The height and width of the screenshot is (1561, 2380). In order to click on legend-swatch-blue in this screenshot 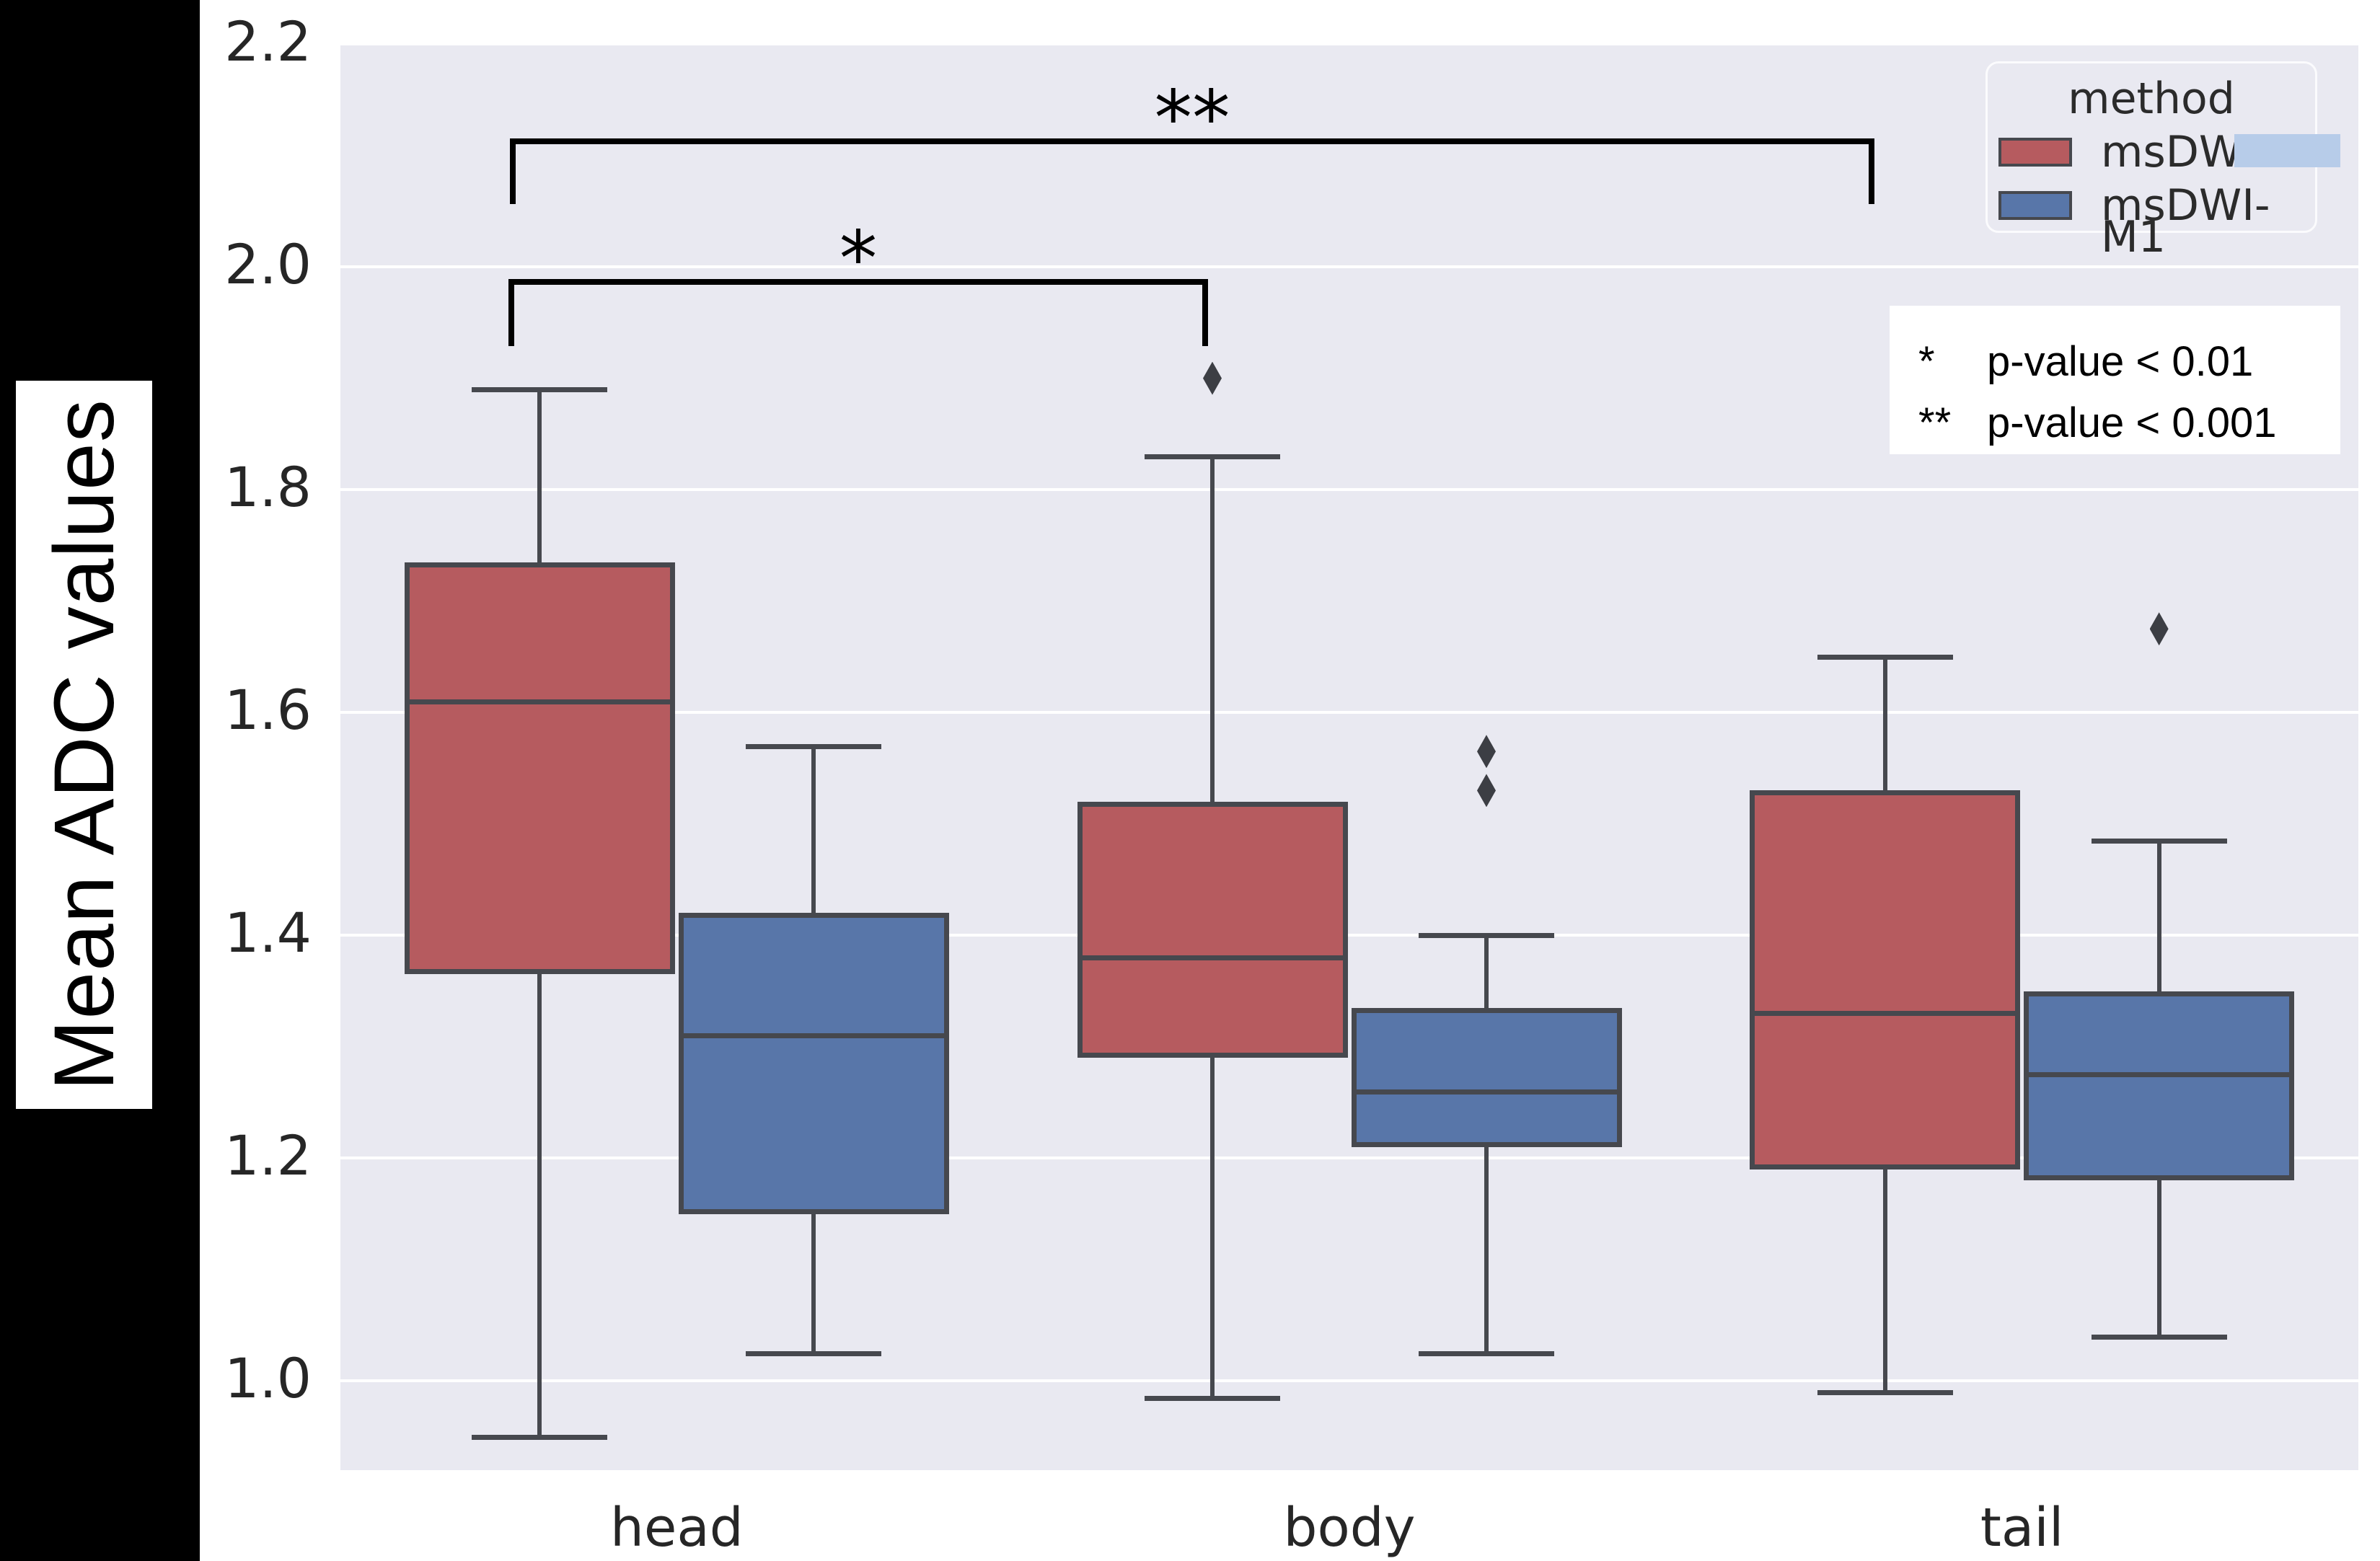, I will do `click(2035, 206)`.